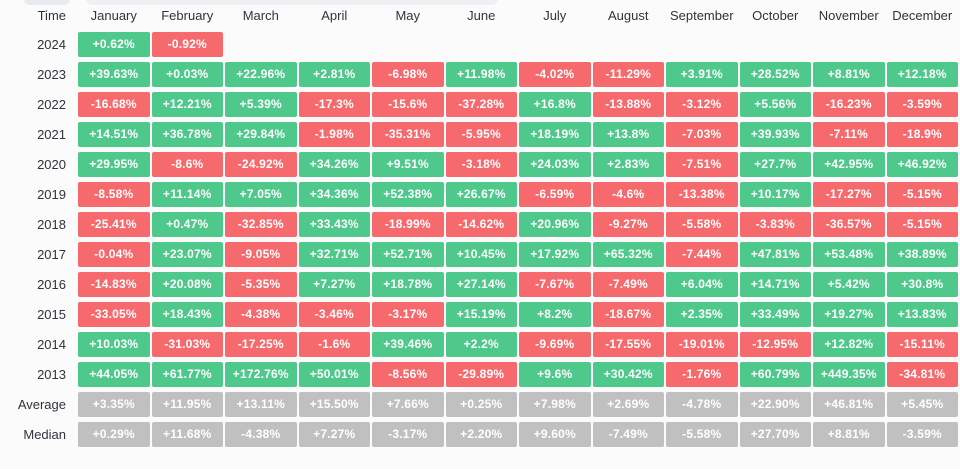 The height and width of the screenshot is (469, 960). Describe the element at coordinates (922, 434) in the screenshot. I see `return-cell: -3.59%` at that location.